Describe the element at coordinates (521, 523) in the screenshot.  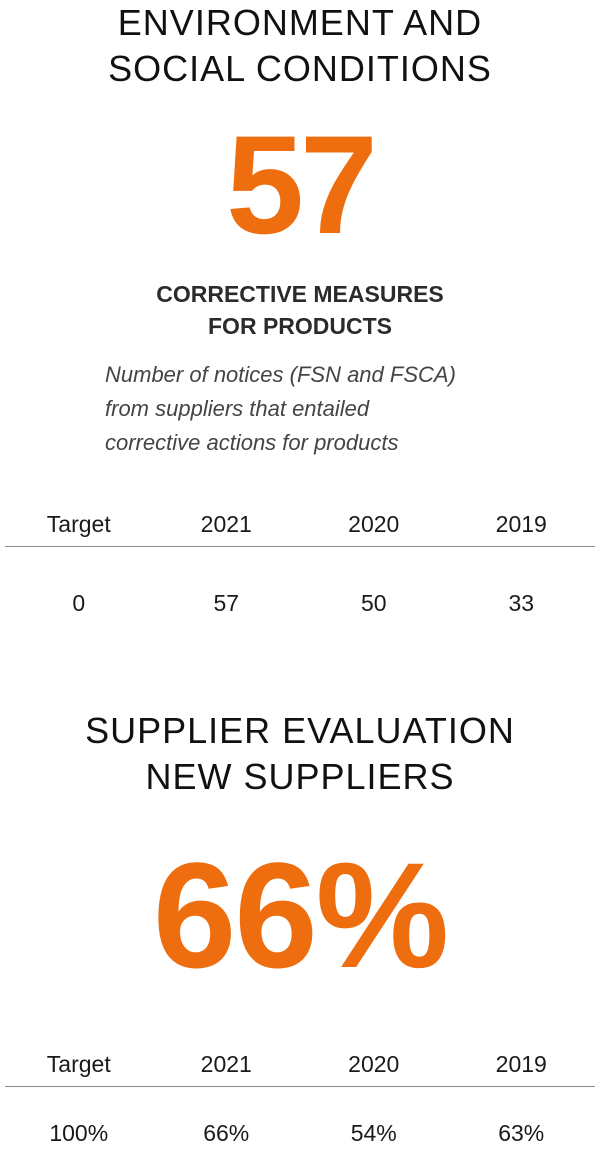
I see `section1-header-2019: 2019` at that location.